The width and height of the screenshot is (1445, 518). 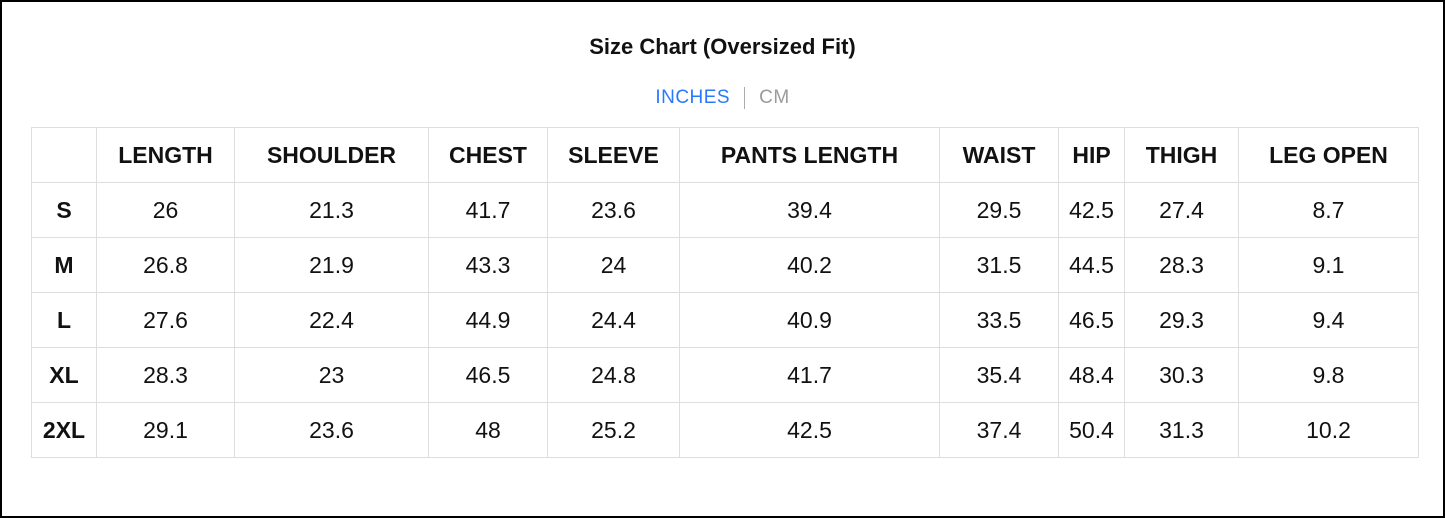 What do you see at coordinates (999, 430) in the screenshot?
I see `cell-waist: 37.4` at bounding box center [999, 430].